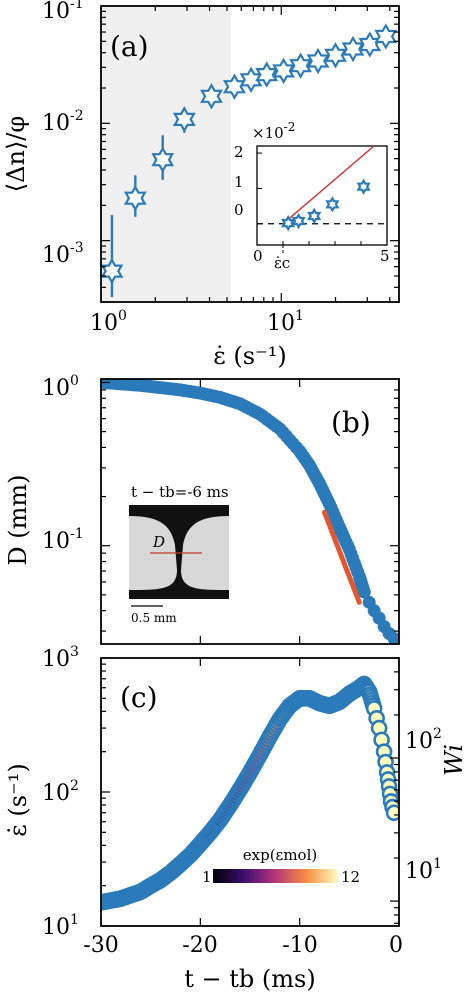 The image size is (474, 997). I want to click on panel-b-ytick-2: 10⁻¹, so click(63, 540).